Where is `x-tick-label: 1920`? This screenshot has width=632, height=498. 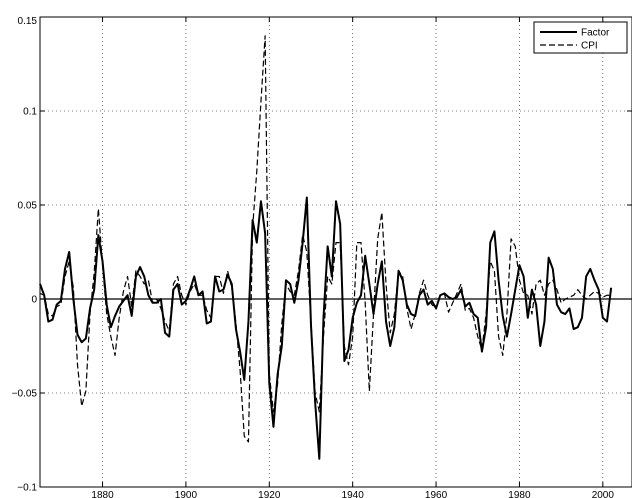 x-tick-label: 1920 is located at coordinates (269, 494).